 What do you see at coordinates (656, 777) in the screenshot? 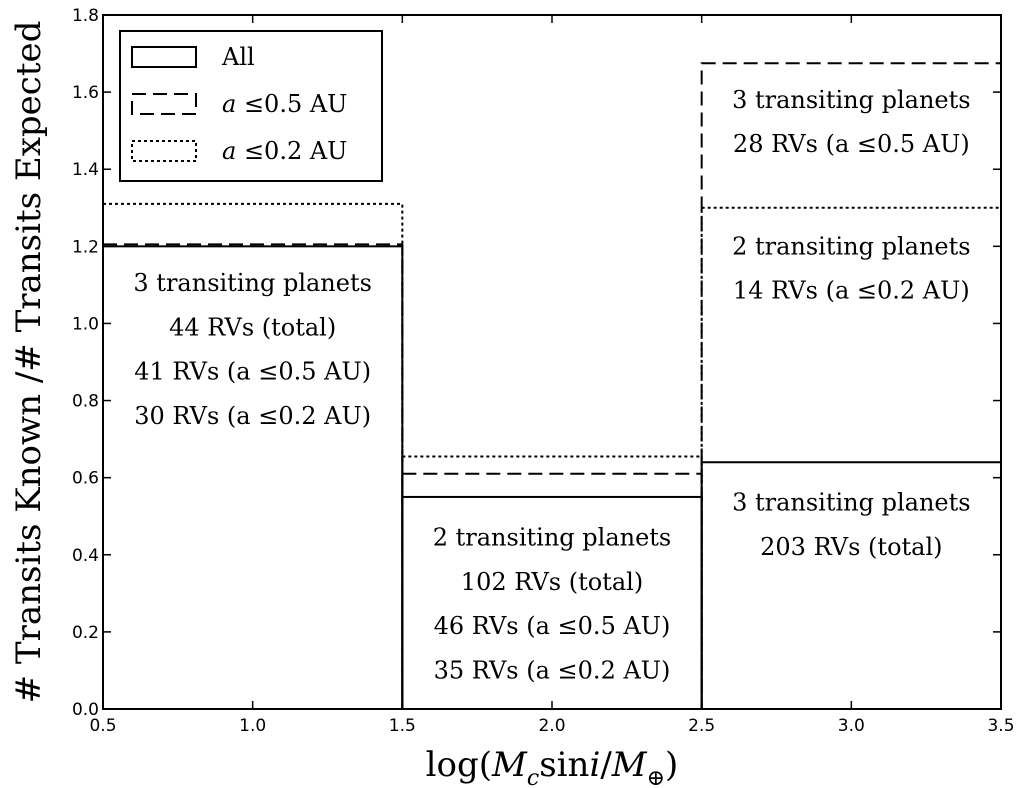
I see `x-axis-title-part: ⊕` at bounding box center [656, 777].